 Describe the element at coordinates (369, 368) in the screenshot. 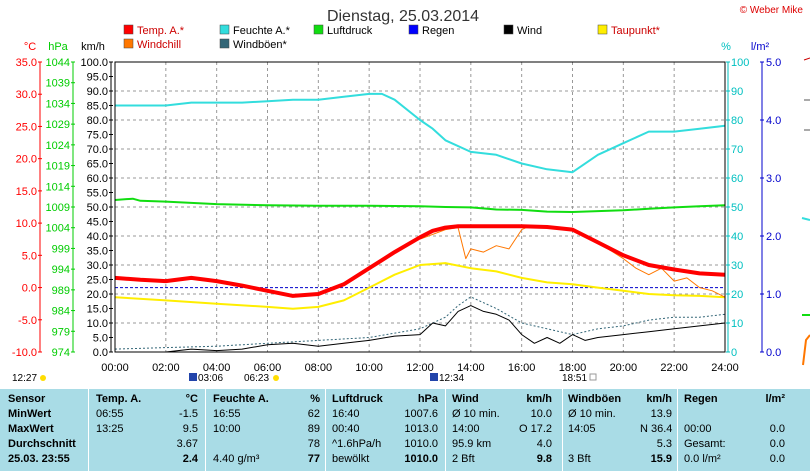

I see `x-tick-label: 10:00` at that location.